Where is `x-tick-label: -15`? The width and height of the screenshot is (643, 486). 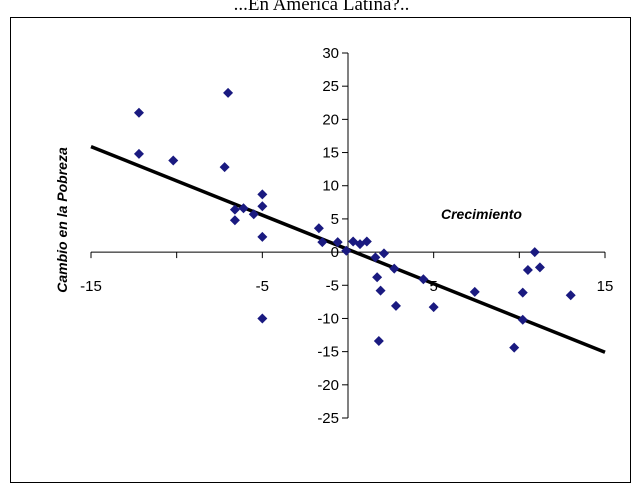 x-tick-label: -15 is located at coordinates (91, 286).